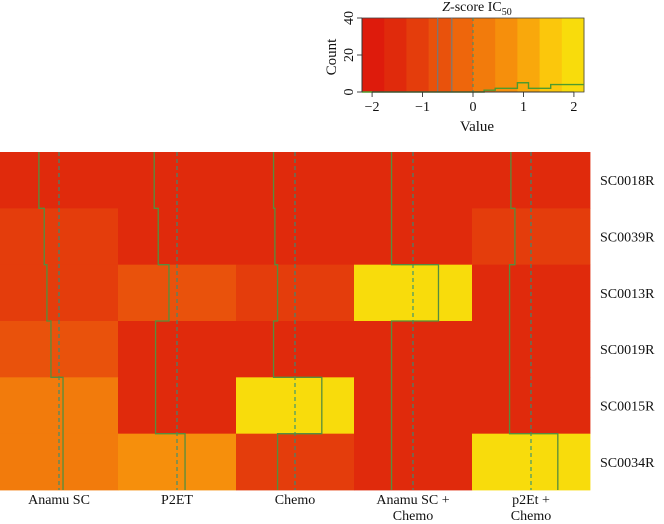 Image resolution: width=664 pixels, height=524 pixels. Describe the element at coordinates (627, 294) in the screenshot. I see `row-label: SC0013R` at that location.